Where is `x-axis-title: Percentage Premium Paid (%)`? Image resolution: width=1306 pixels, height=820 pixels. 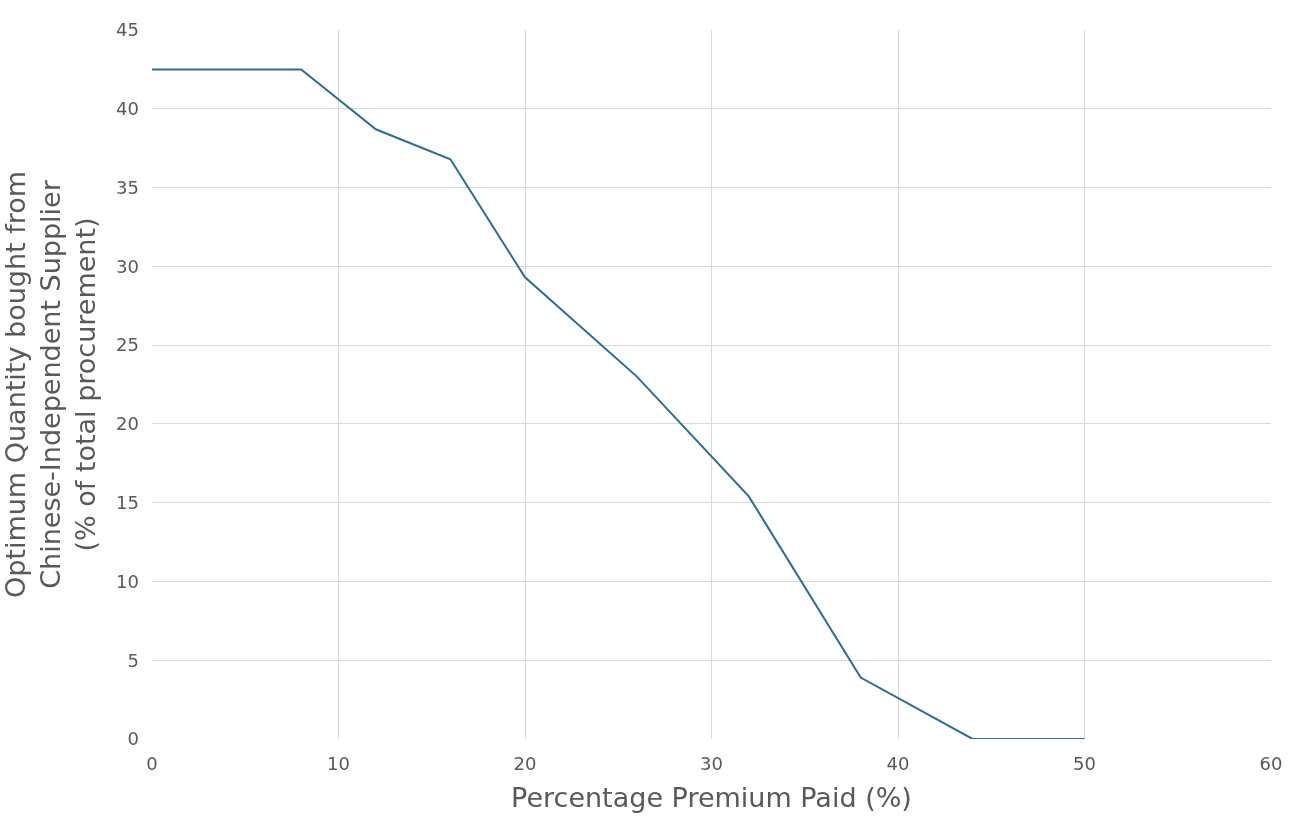 x-axis-title: Percentage Premium Paid (%) is located at coordinates (711, 798).